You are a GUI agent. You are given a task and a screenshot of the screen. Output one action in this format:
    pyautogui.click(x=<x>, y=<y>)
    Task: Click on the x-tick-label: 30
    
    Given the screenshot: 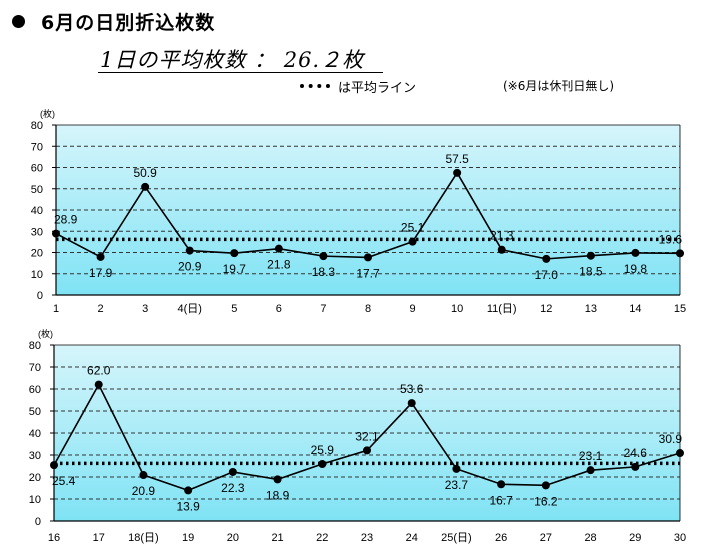 What is the action you would take?
    pyautogui.click(x=680, y=538)
    